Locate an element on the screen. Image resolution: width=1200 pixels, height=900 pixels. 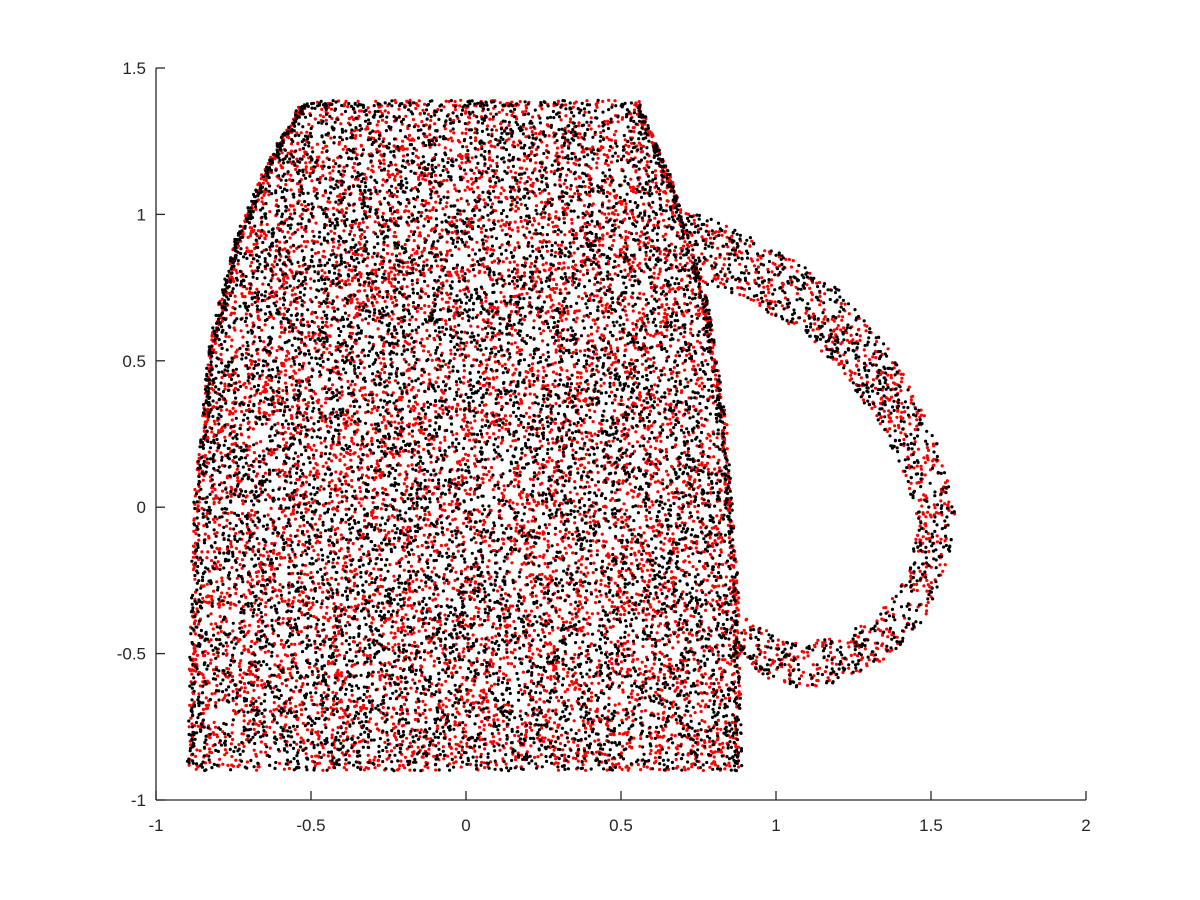
x-tick-label: 0.5 is located at coordinates (621, 825).